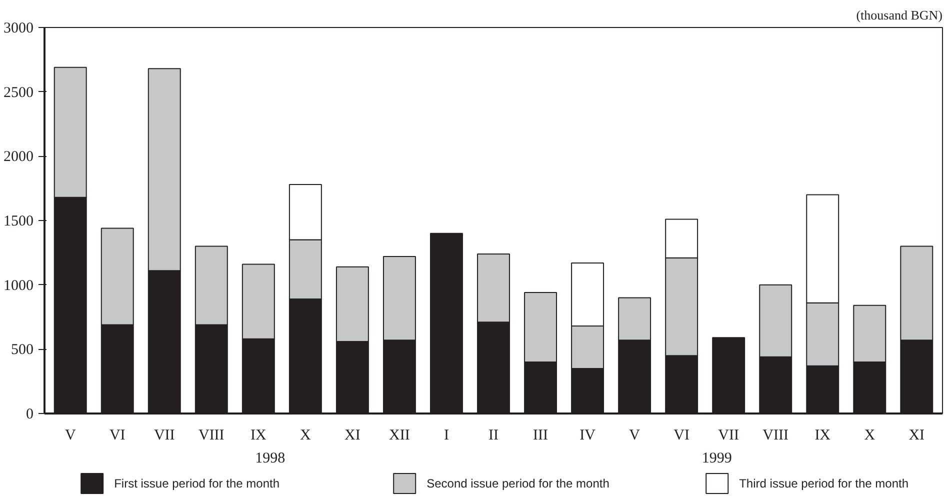 The image size is (944, 503). What do you see at coordinates (270, 458) in the screenshot?
I see `text: 1998` at bounding box center [270, 458].